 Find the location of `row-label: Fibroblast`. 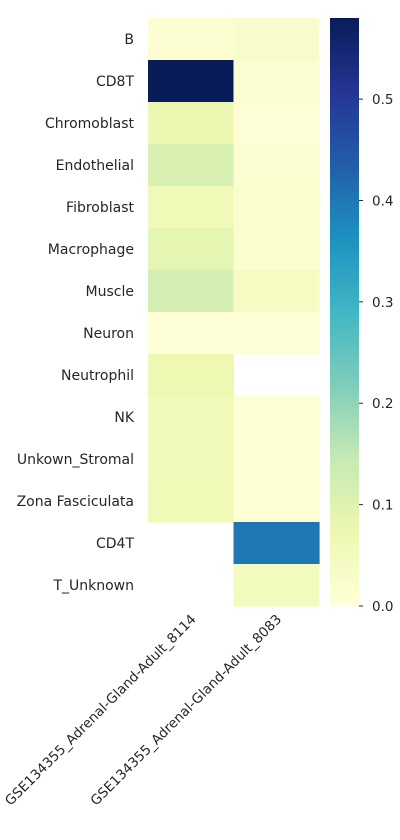

row-label: Fibroblast is located at coordinates (100, 208).